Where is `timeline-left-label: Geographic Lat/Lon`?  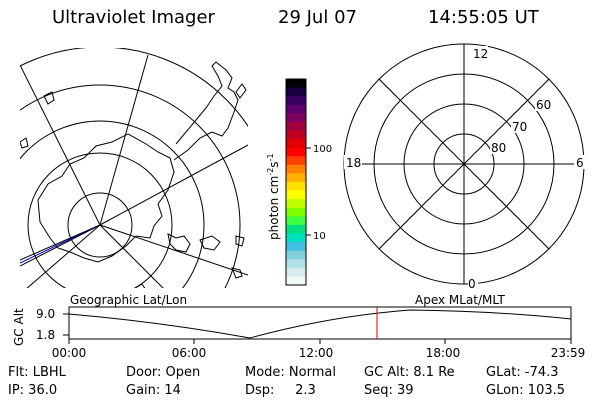
timeline-left-label: Geographic Lat/Lon is located at coordinates (128, 300).